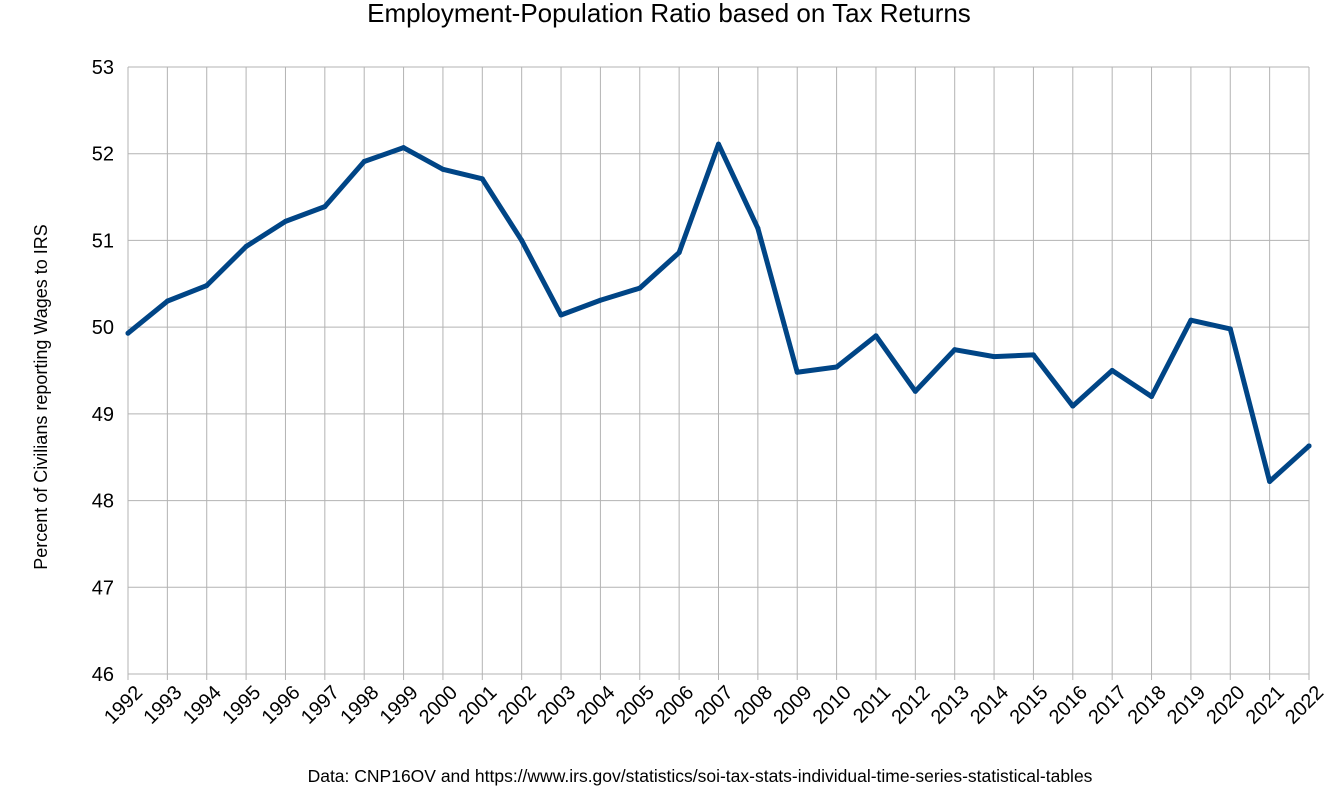 This screenshot has width=1338, height=792. What do you see at coordinates (281, 705) in the screenshot?
I see `x-tick-label: 1996` at bounding box center [281, 705].